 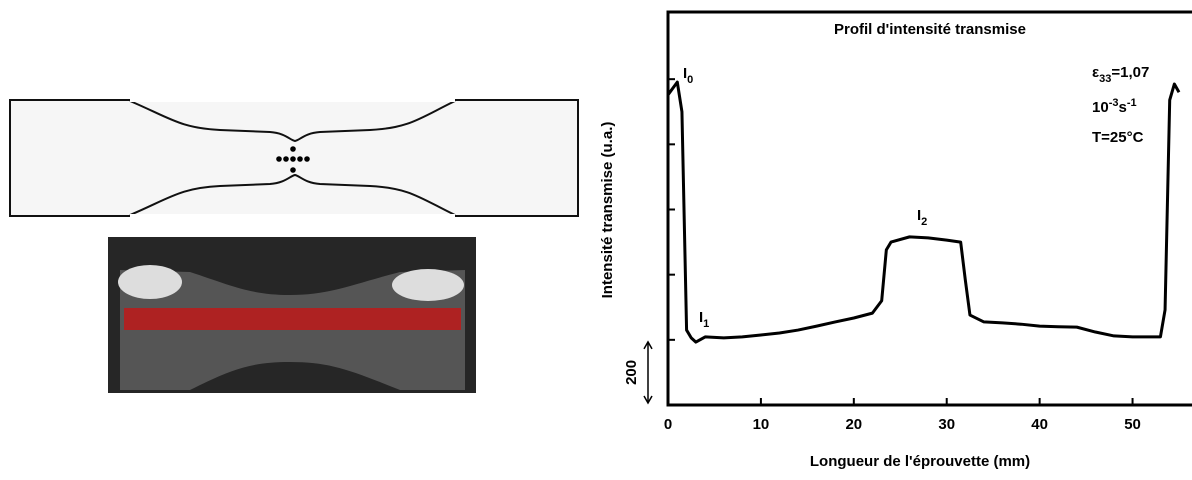 I want to click on x-axis-label: Longueur de l'éprouvette (mm), so click(x=920, y=461).